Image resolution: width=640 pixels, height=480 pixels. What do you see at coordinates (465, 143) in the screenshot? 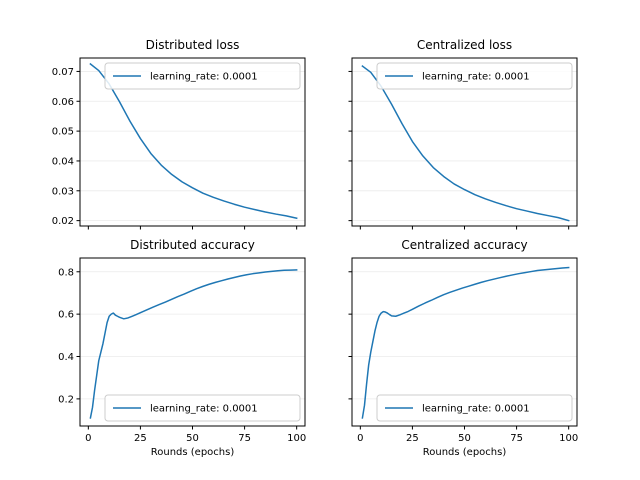
I see `centralized-loss-series-line` at bounding box center [465, 143].